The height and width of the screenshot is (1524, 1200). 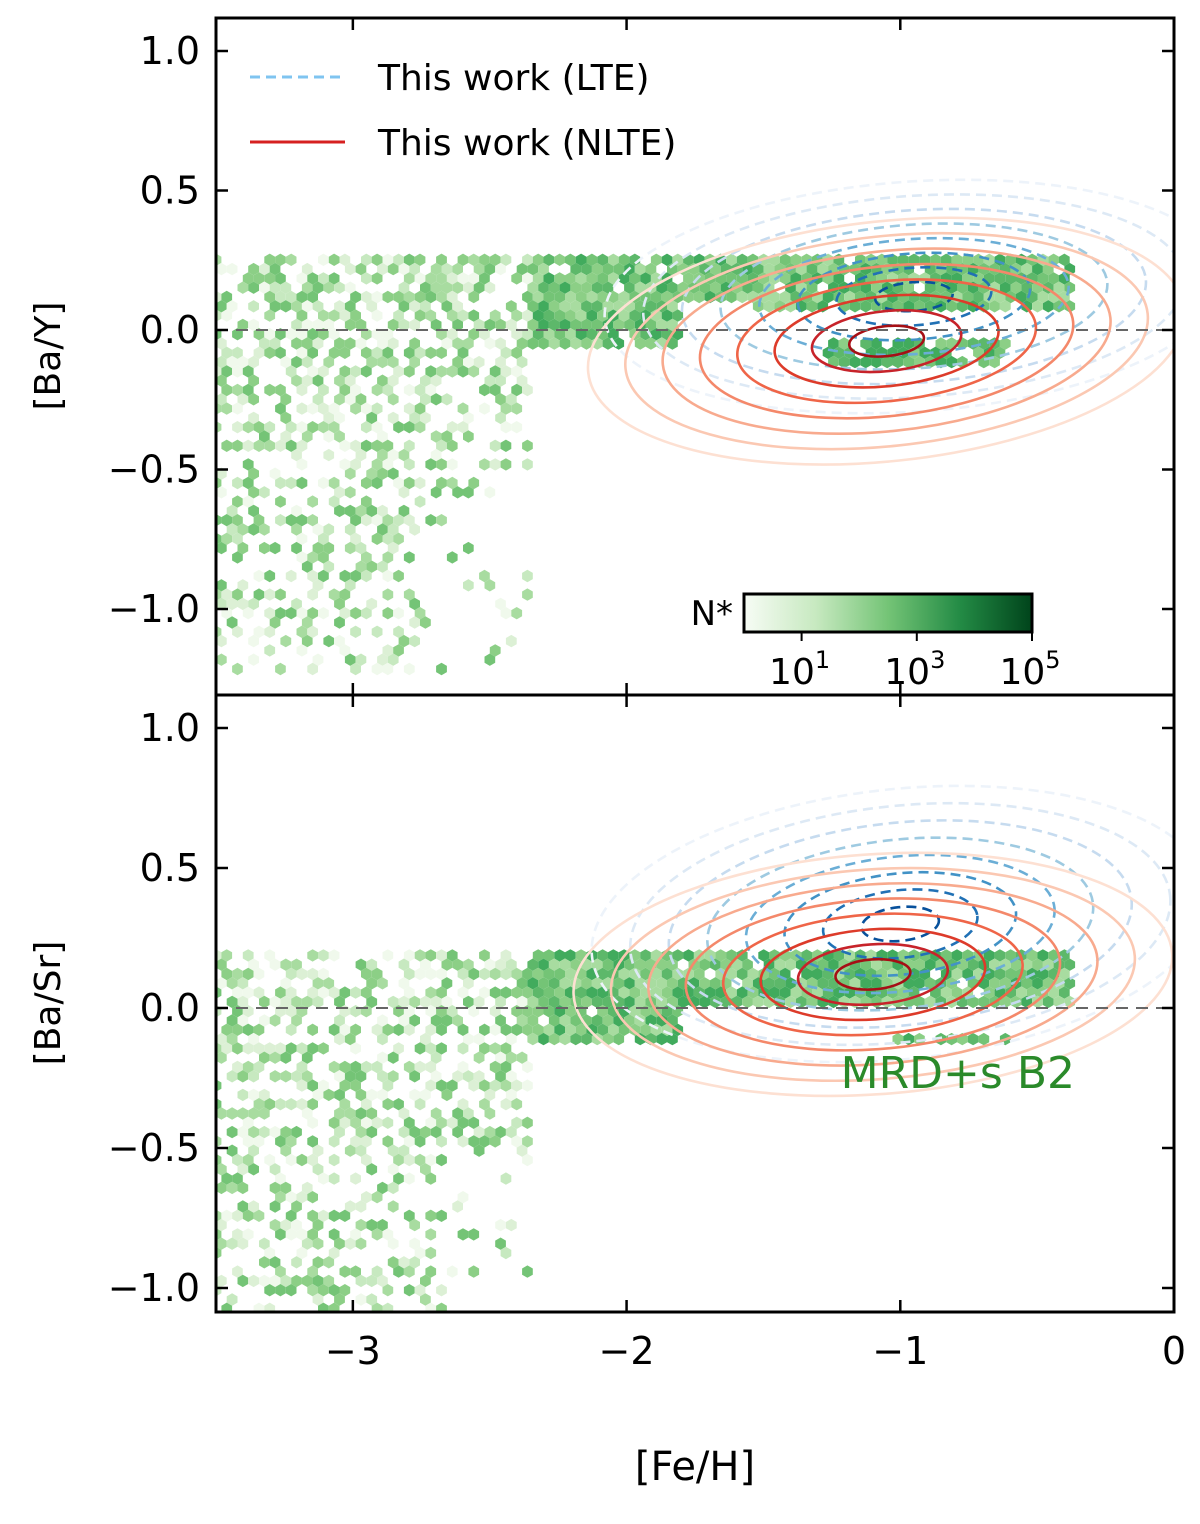 What do you see at coordinates (958, 1073) in the screenshot?
I see `model-label: MRD+s B2` at bounding box center [958, 1073].